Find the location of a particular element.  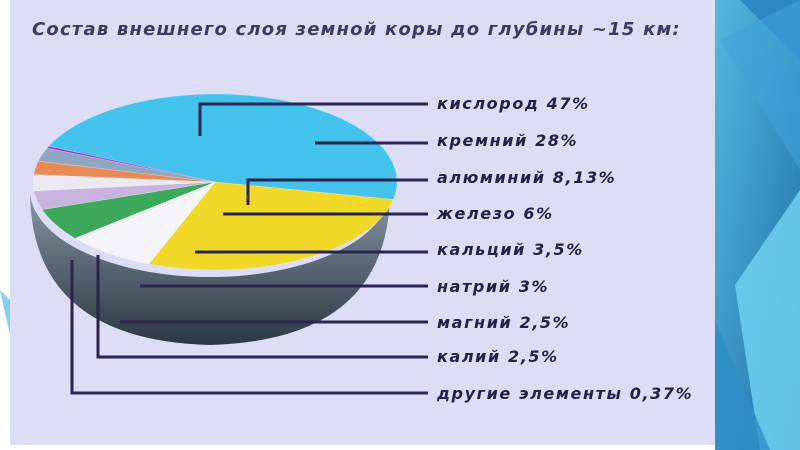

pie-slice-sodium is located at coordinates (124, 183).